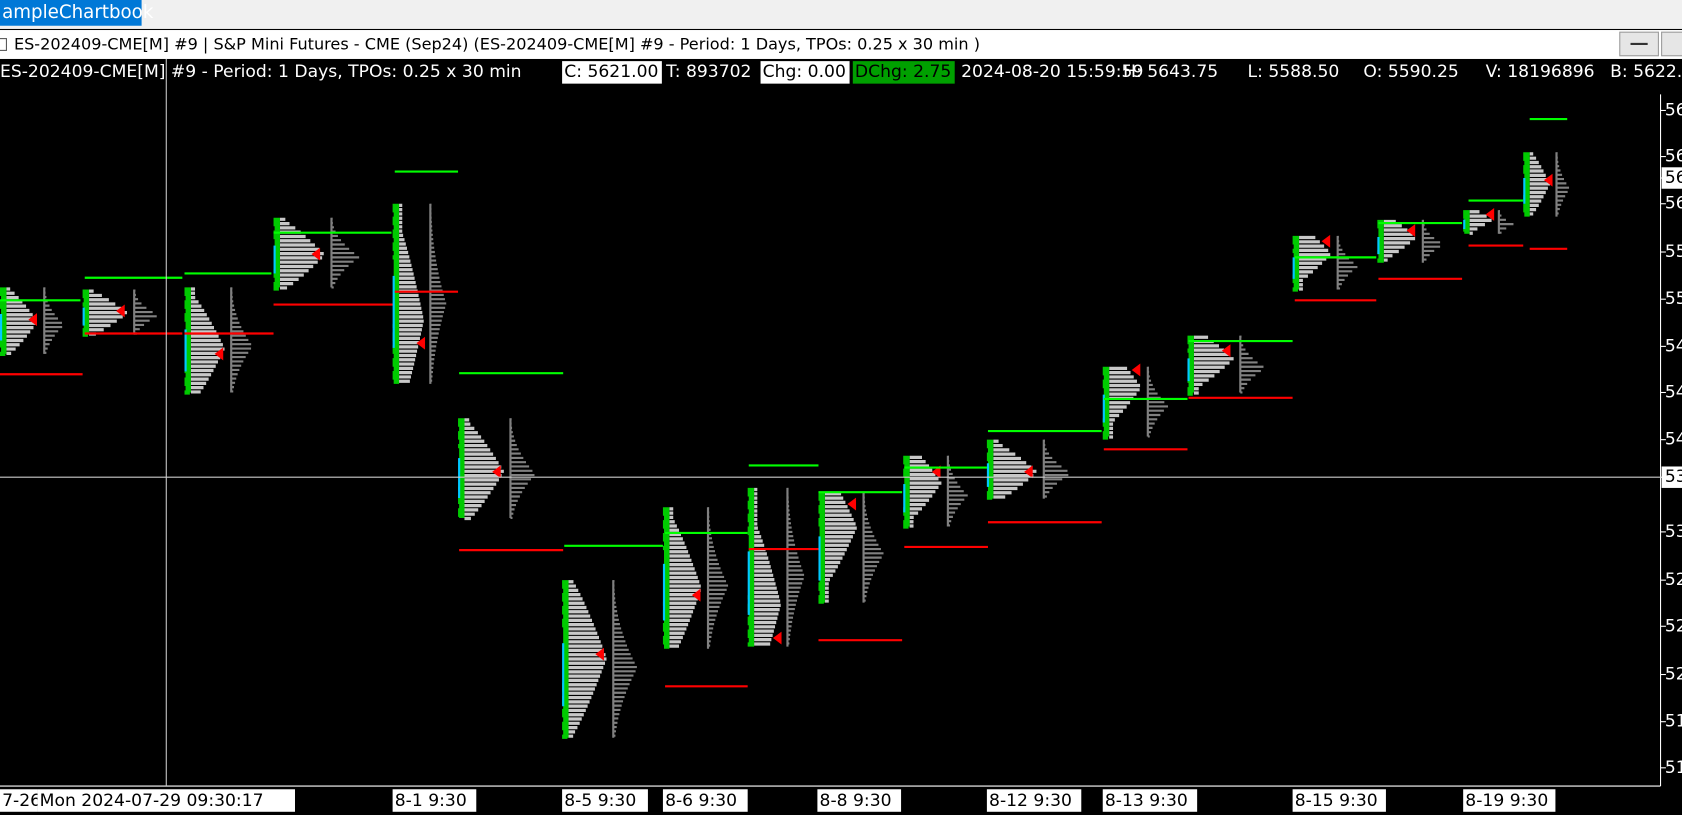 The height and width of the screenshot is (815, 1682). I want to click on tab-bar, so click(841, 14).